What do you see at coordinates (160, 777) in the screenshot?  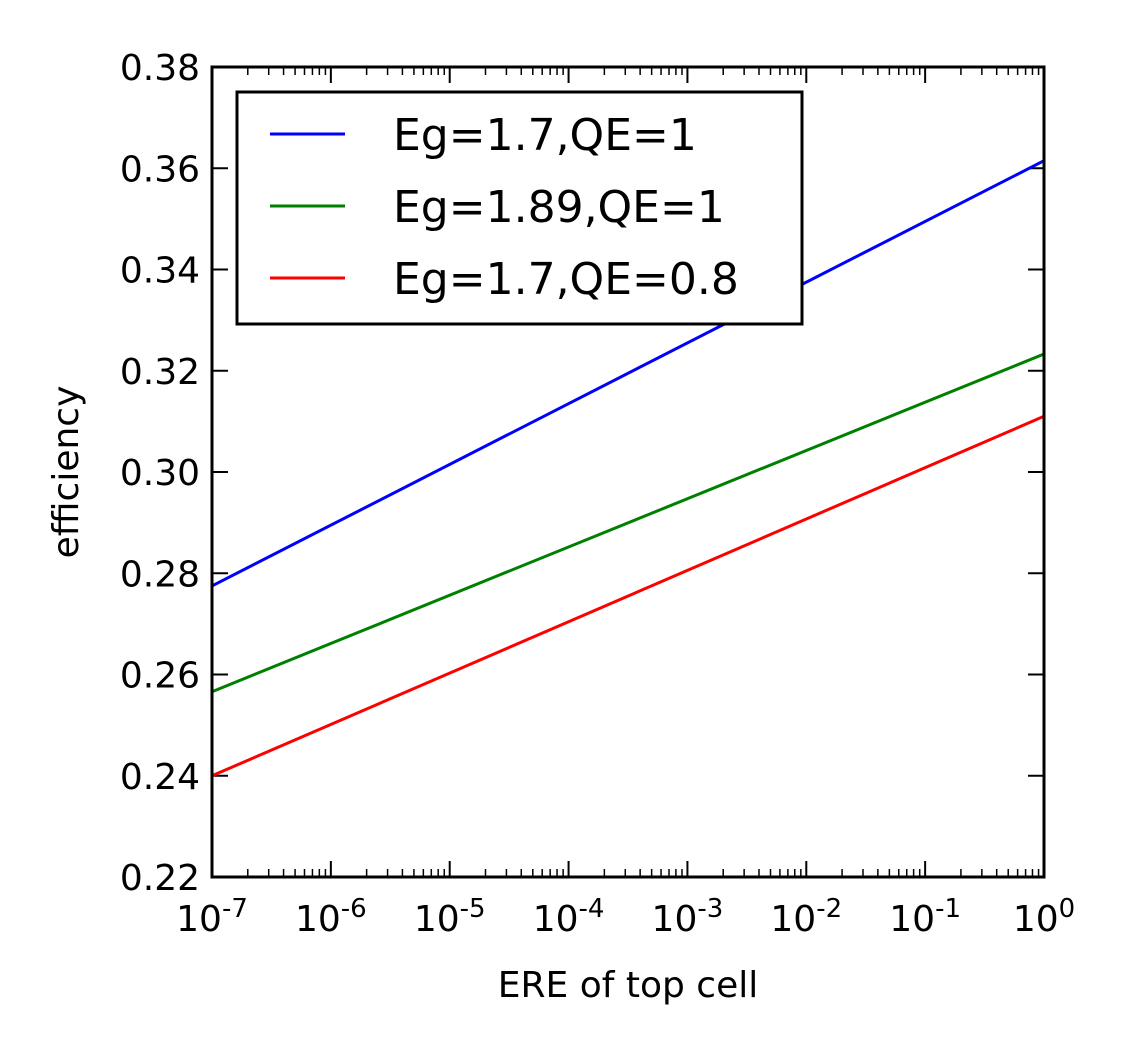 I see `y-tick-label: 0.24` at bounding box center [160, 777].